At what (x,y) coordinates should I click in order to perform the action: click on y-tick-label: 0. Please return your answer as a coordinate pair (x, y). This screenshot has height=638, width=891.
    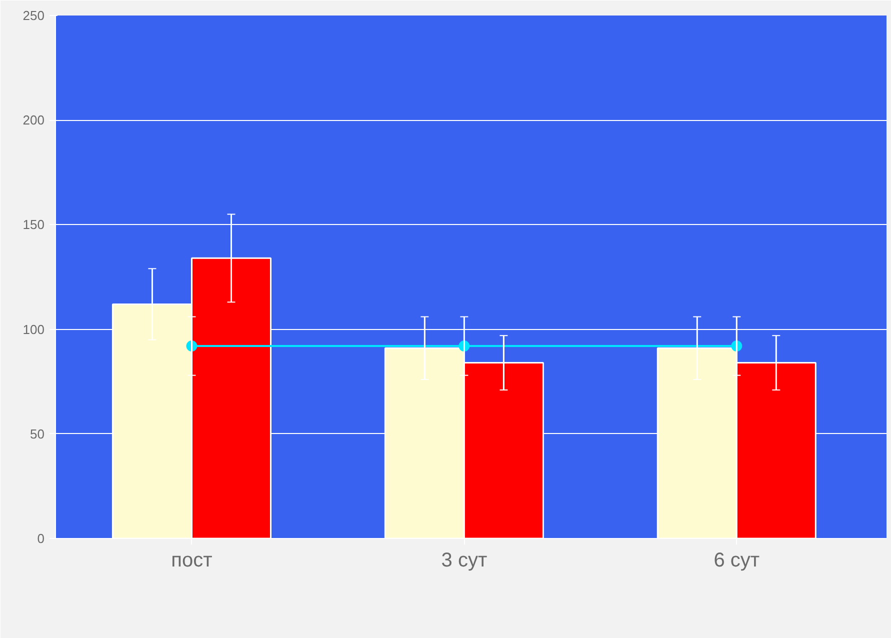
    Looking at the image, I should click on (41, 538).